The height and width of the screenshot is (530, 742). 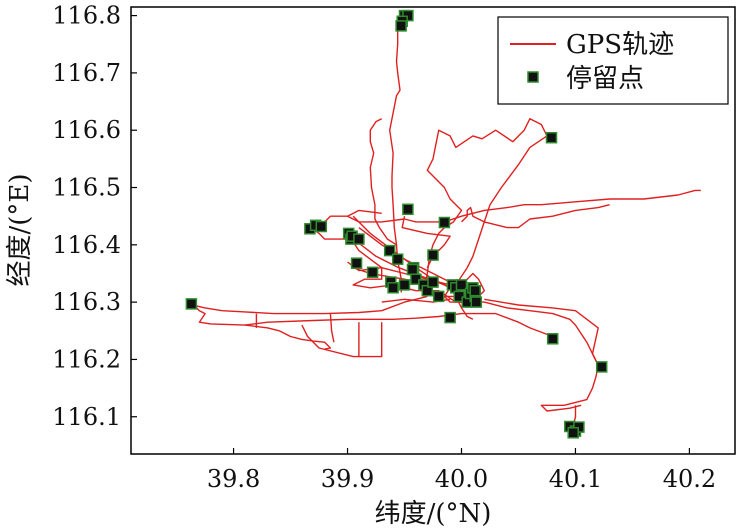 I want to click on x-tick-label: 39.8, so click(x=233, y=479).